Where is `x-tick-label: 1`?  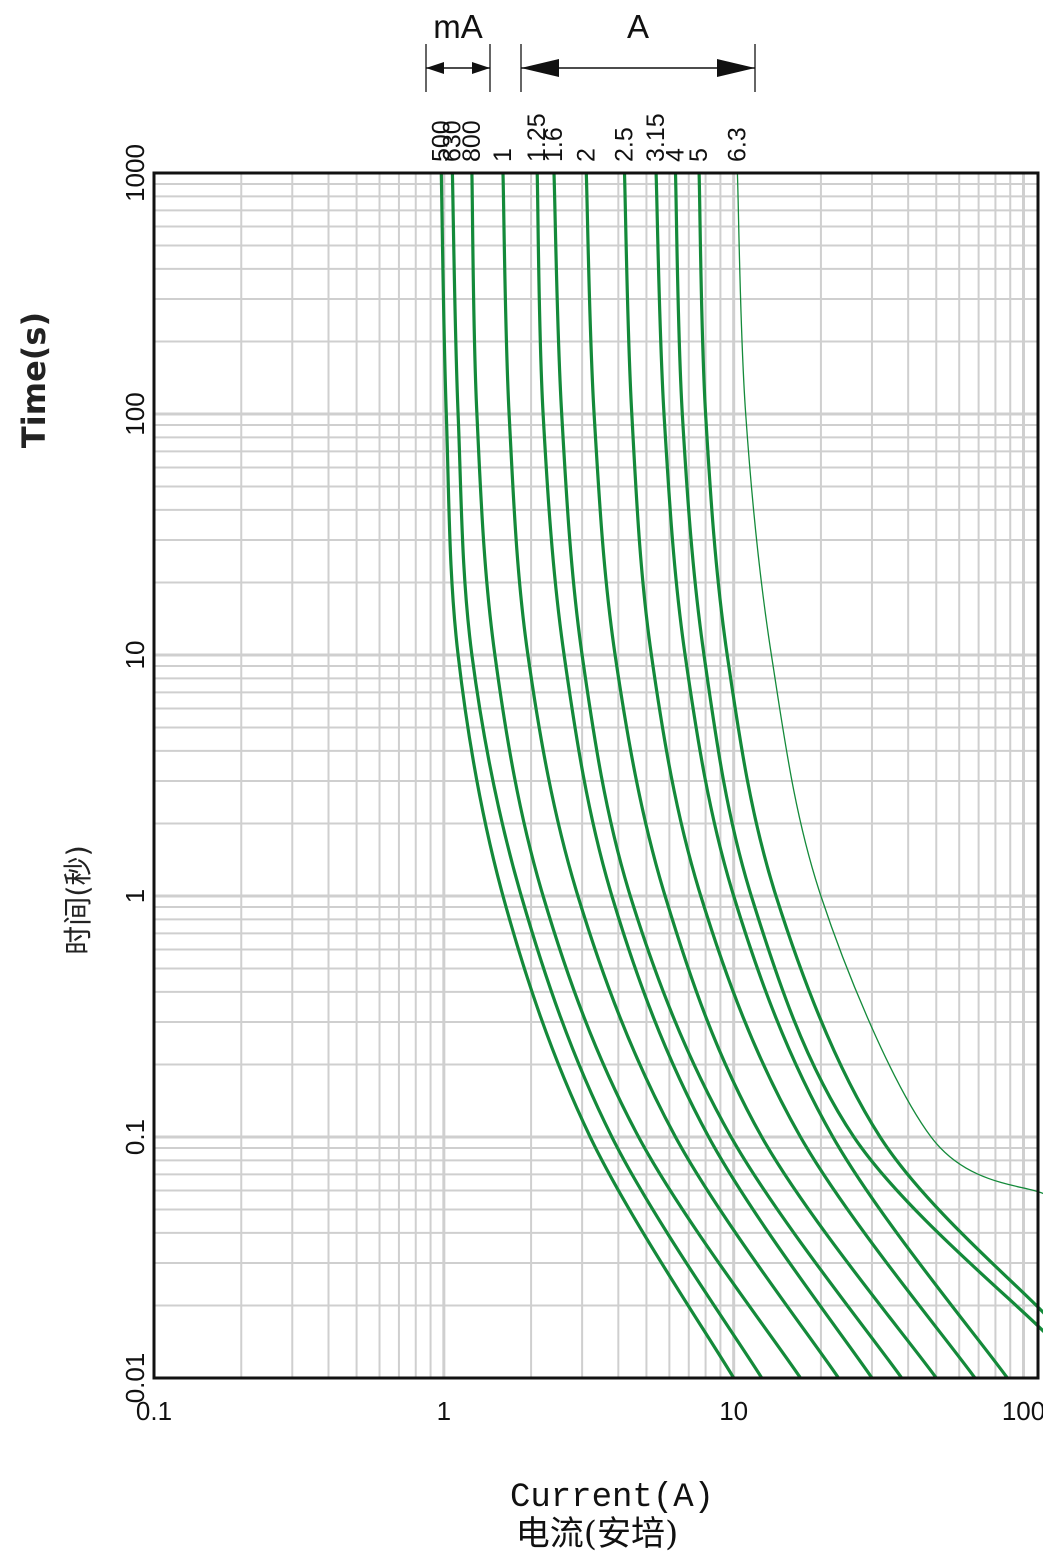
x-tick-label: 1 is located at coordinates (444, 1411).